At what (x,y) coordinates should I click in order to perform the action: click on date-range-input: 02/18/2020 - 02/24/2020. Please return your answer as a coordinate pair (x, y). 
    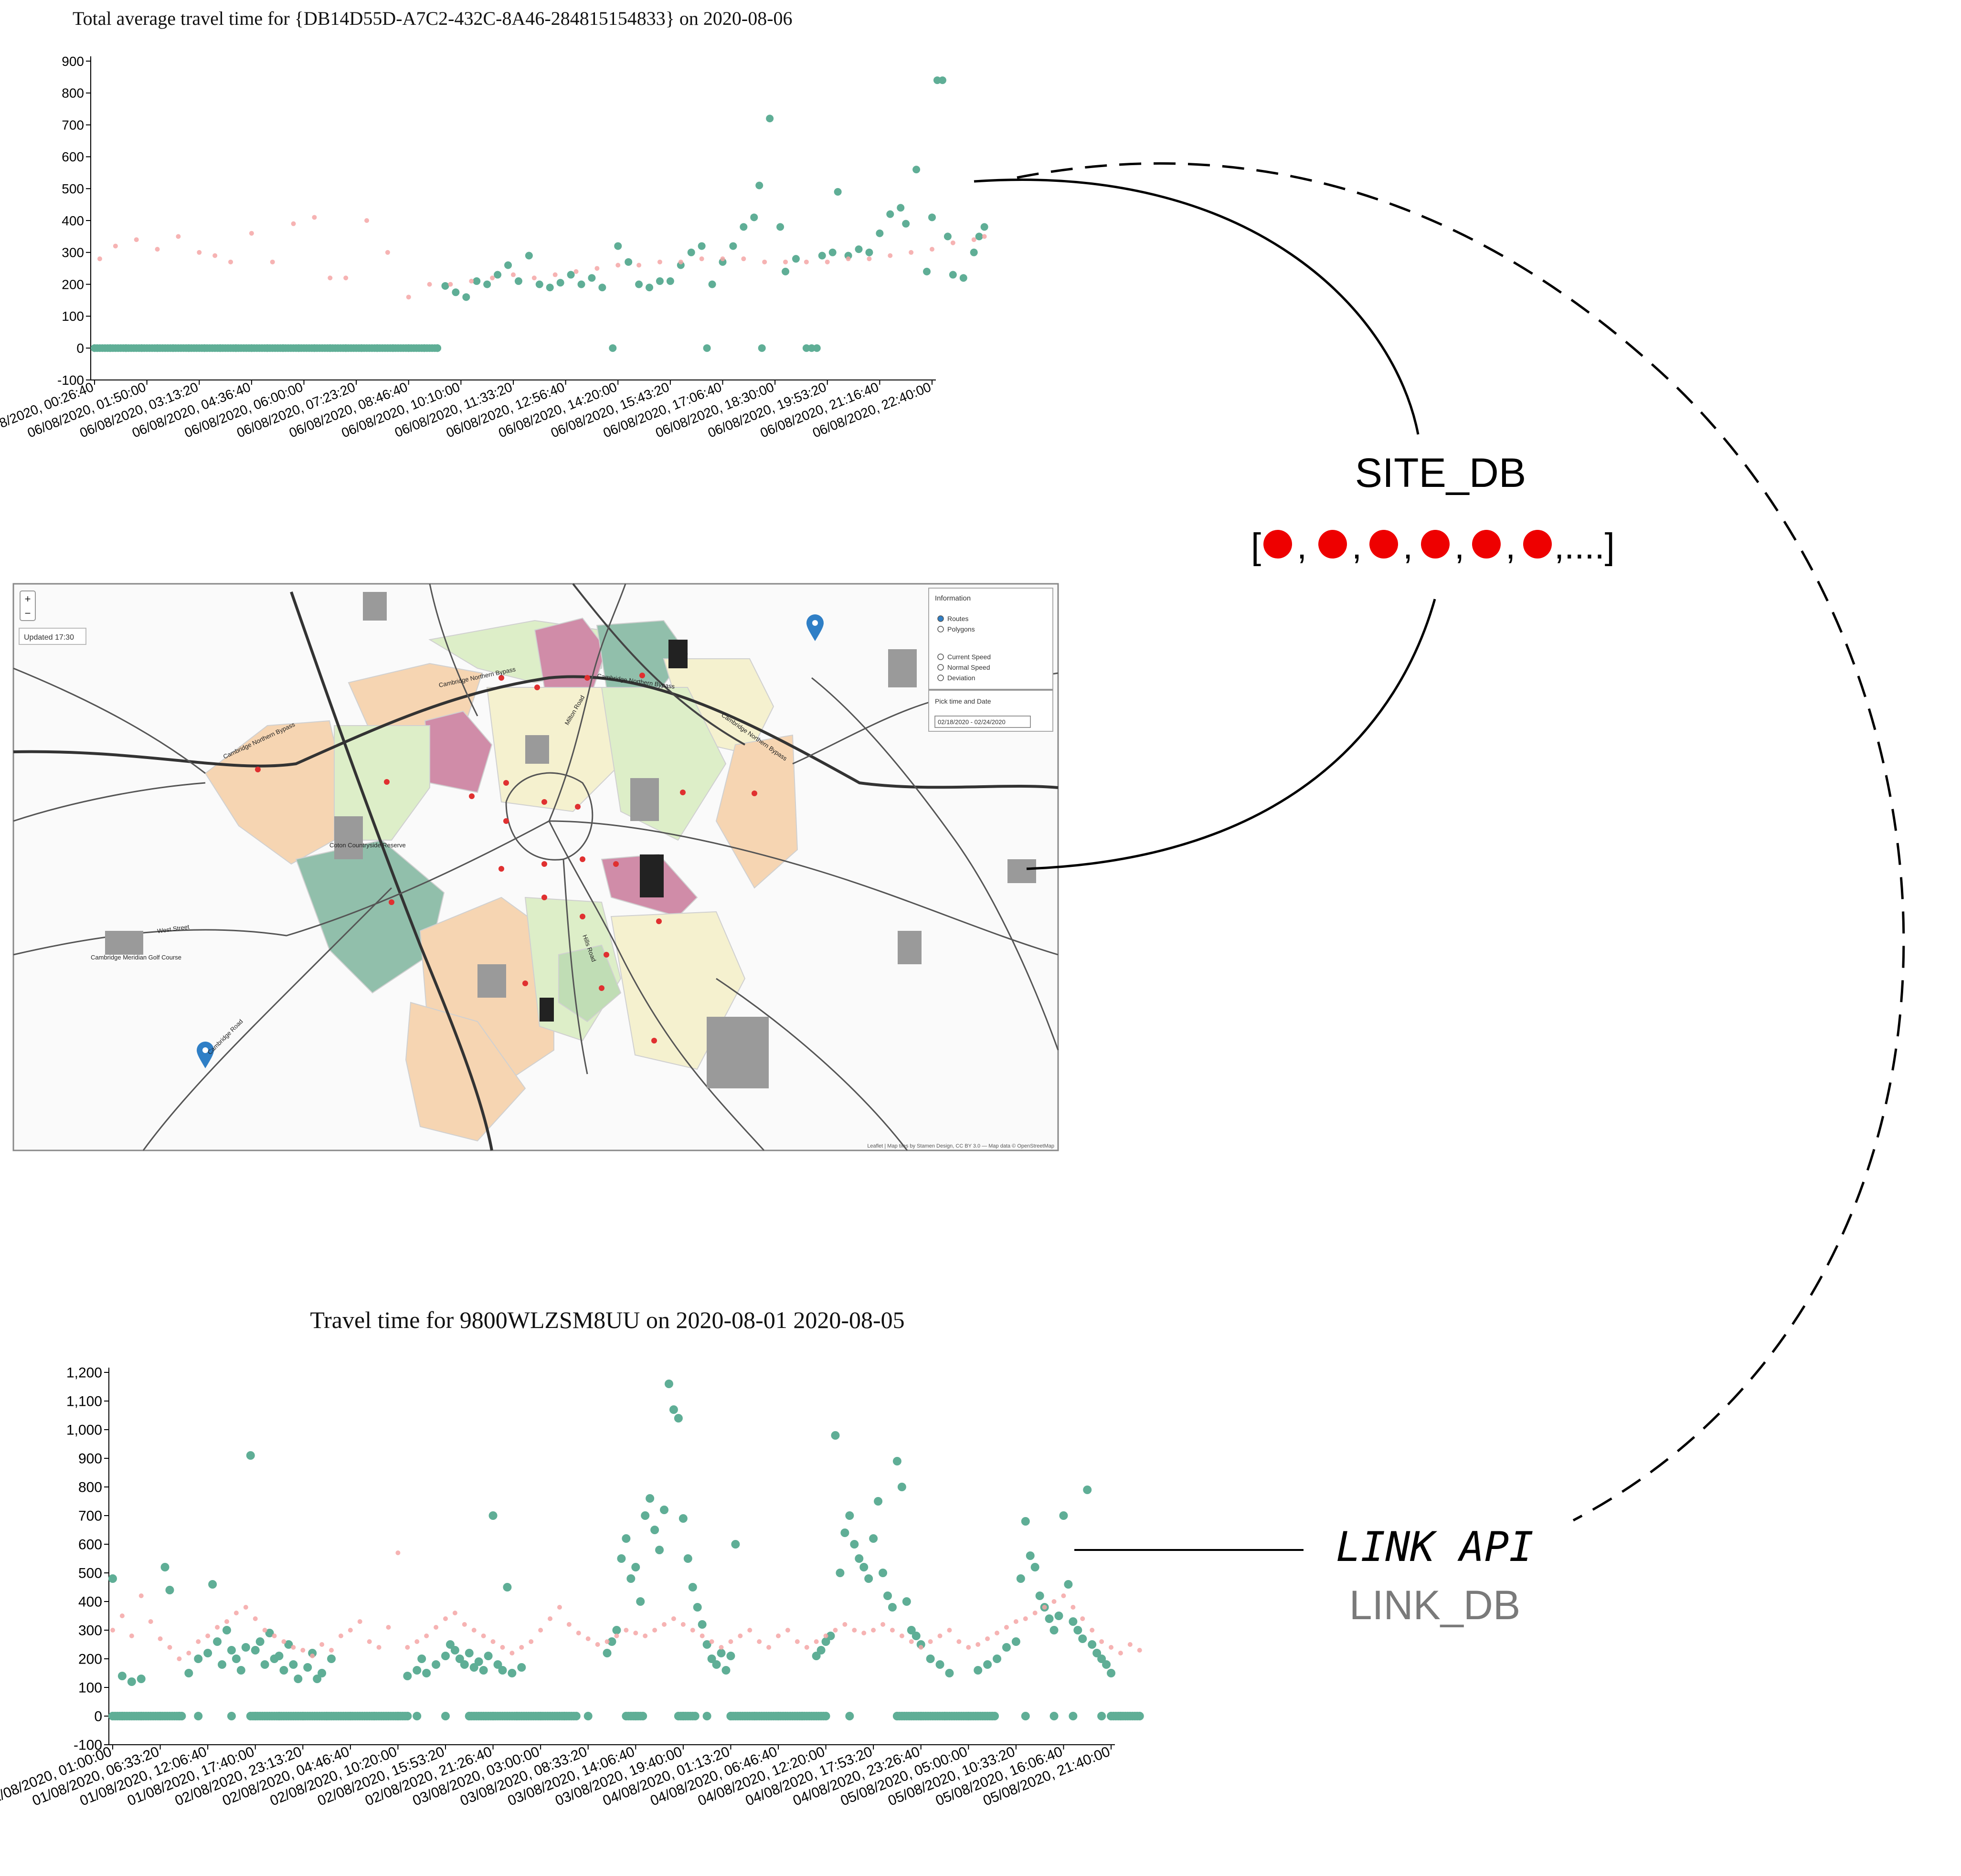
    Looking at the image, I should click on (983, 722).